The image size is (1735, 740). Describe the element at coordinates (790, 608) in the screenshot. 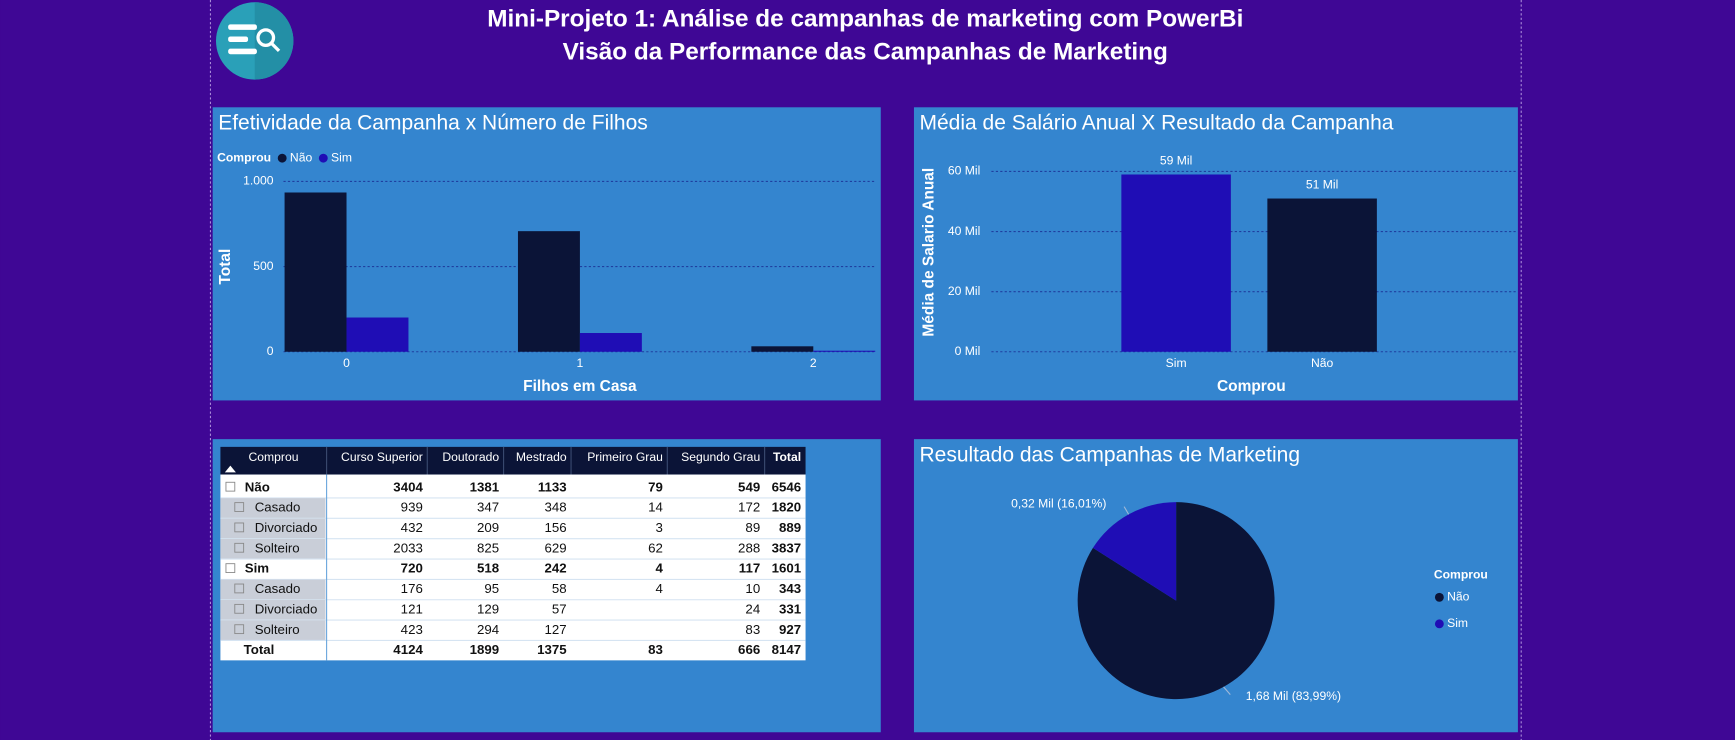

I see `cell-value: 331` at that location.